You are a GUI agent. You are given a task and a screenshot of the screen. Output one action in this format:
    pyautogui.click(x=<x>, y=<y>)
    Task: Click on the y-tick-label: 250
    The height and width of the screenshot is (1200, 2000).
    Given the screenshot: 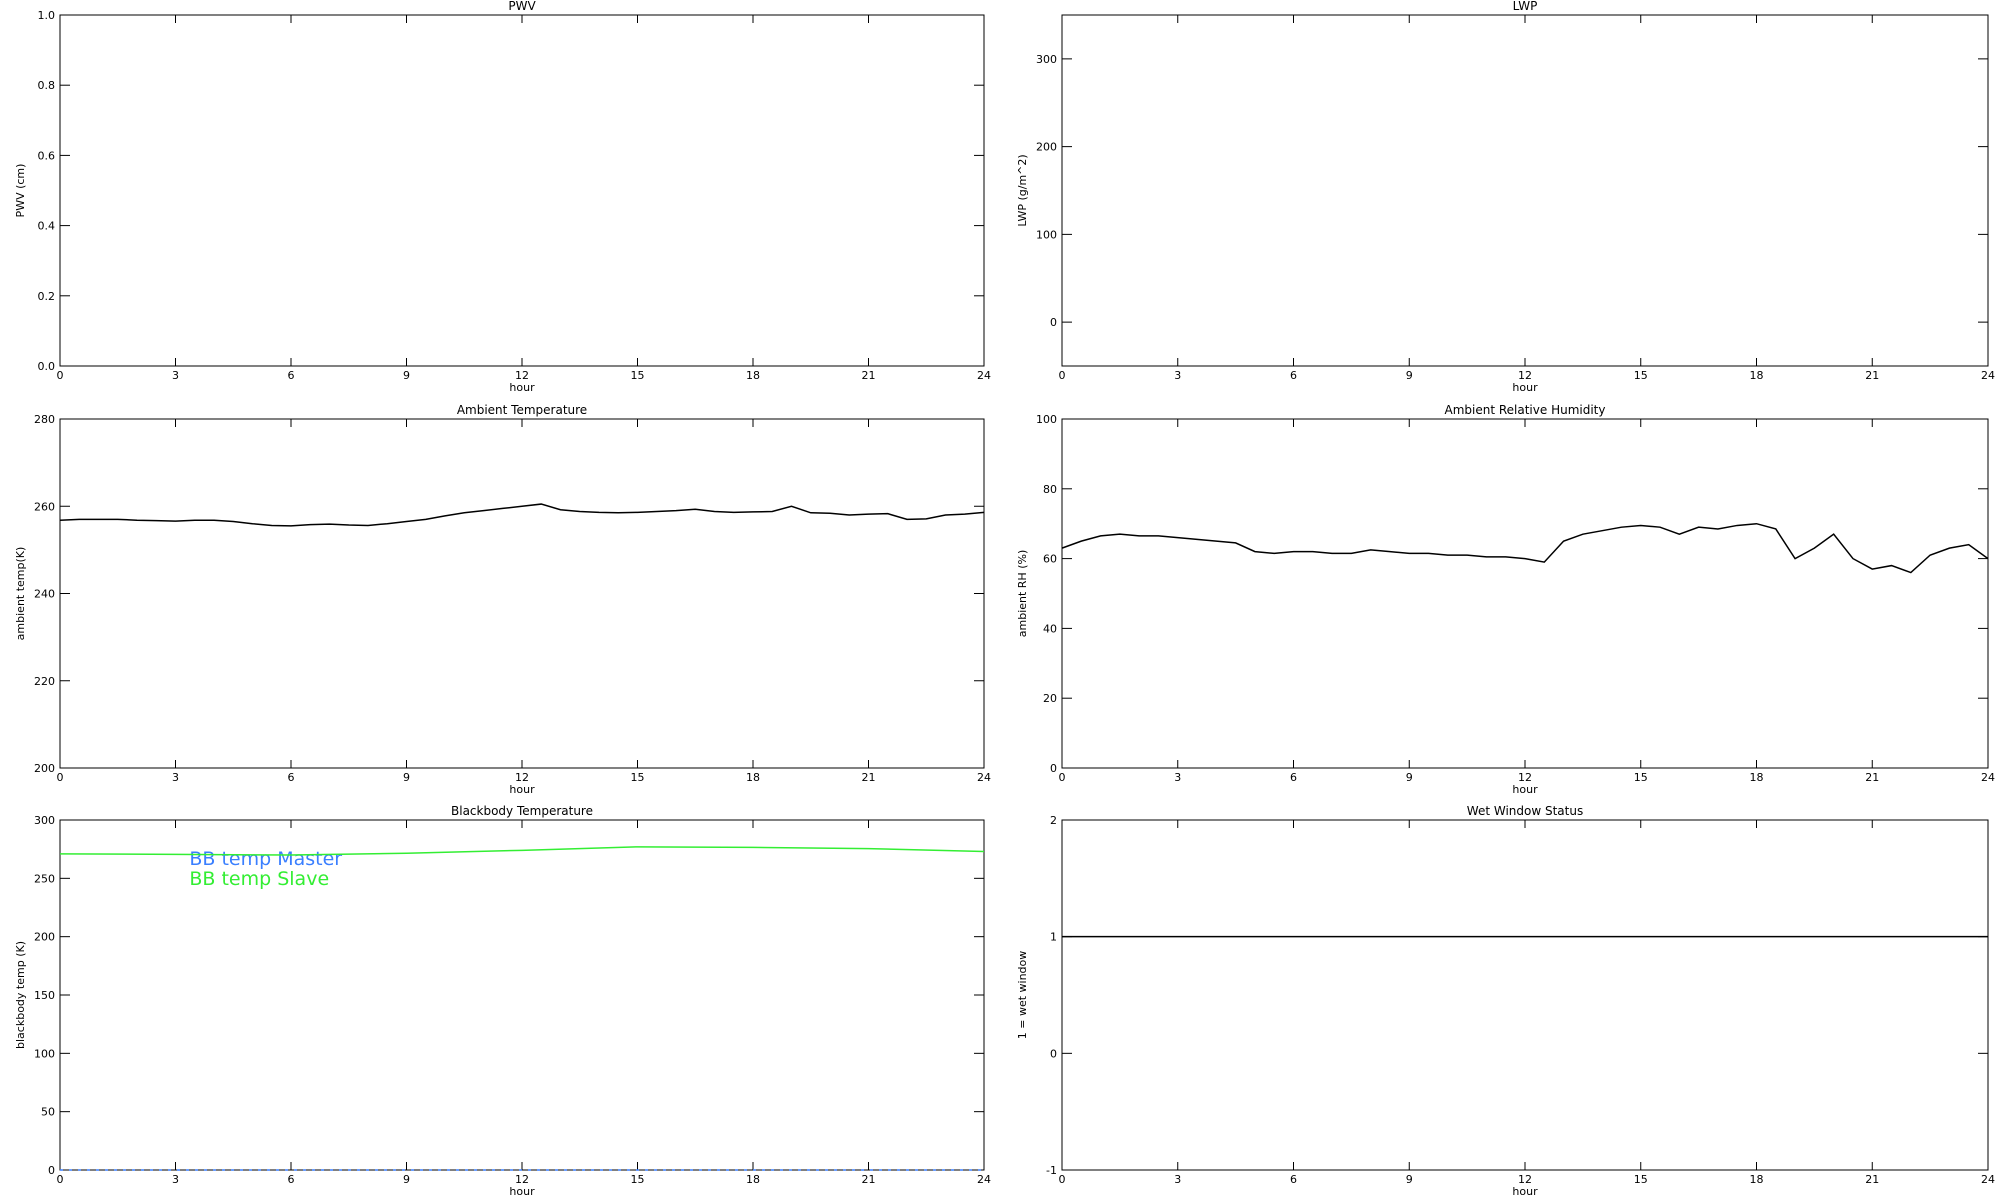 What is the action you would take?
    pyautogui.click(x=44, y=878)
    